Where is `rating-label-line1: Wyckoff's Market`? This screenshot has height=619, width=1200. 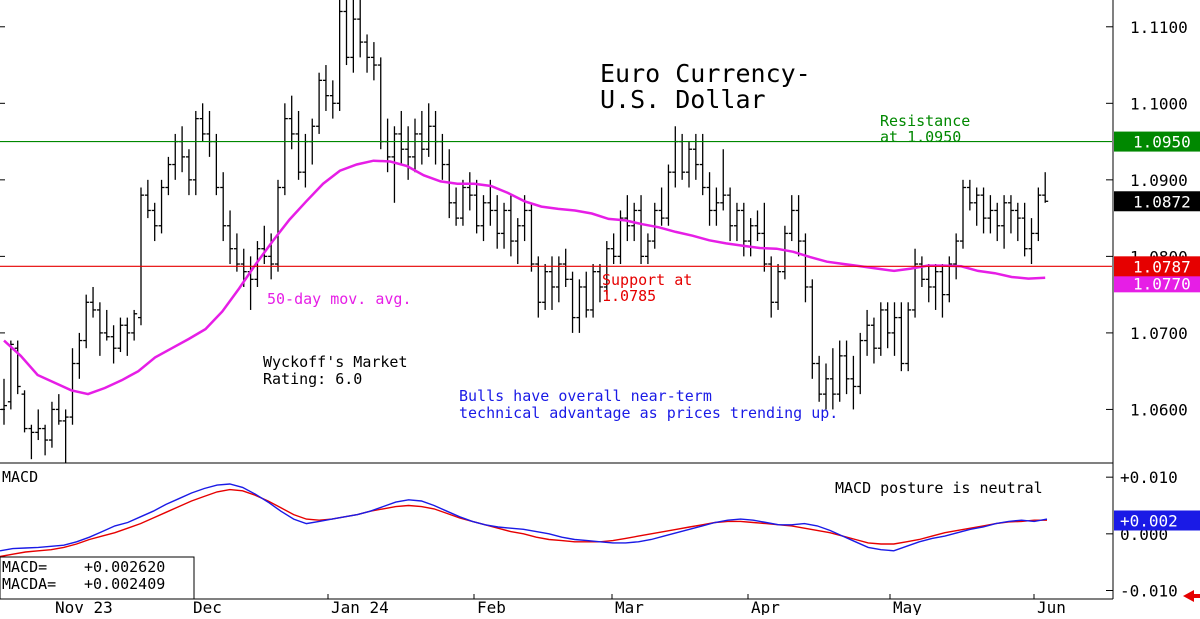 rating-label-line1: Wyckoff's Market is located at coordinates (335, 362).